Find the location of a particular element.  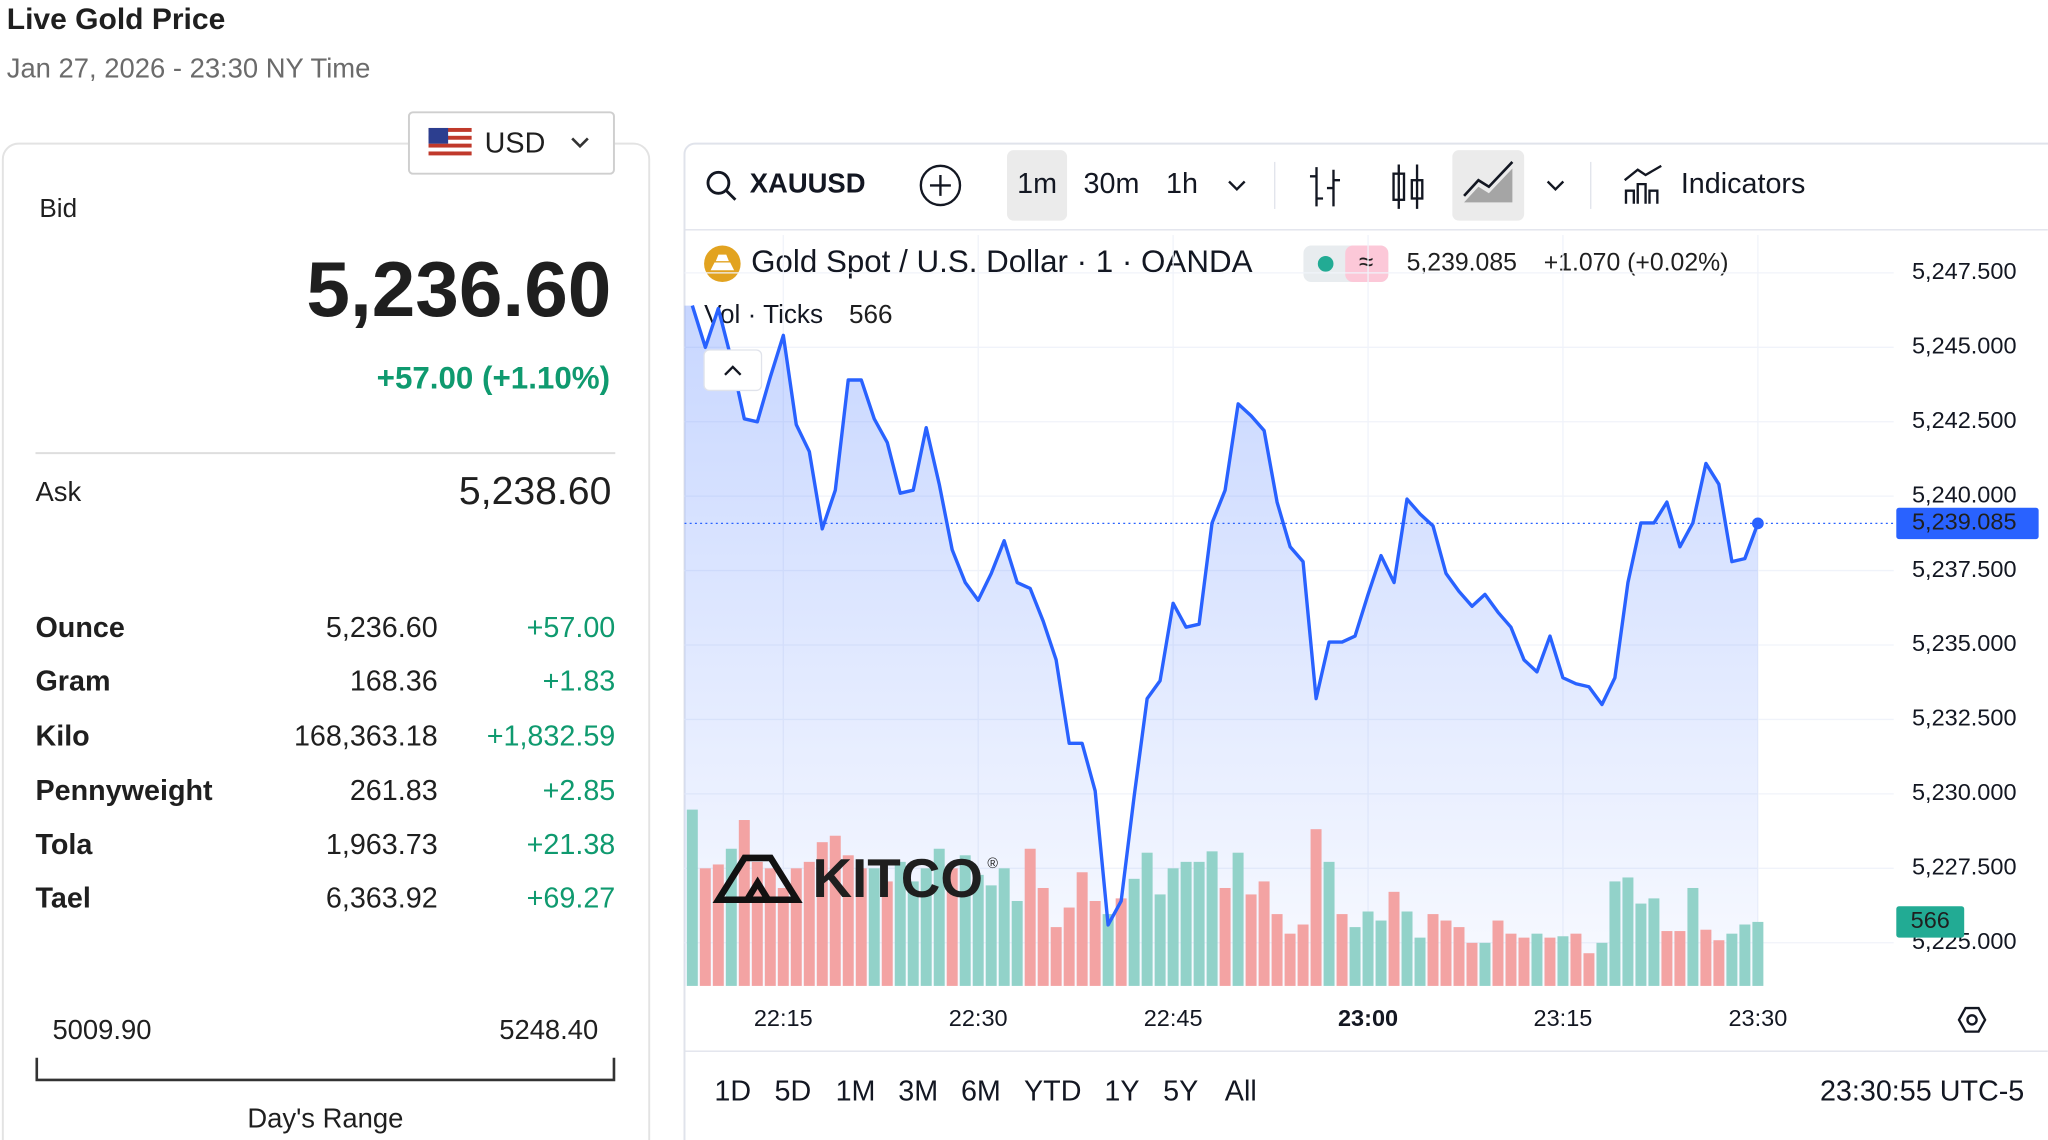

indicators-button: Indicators is located at coordinates (1714, 184).